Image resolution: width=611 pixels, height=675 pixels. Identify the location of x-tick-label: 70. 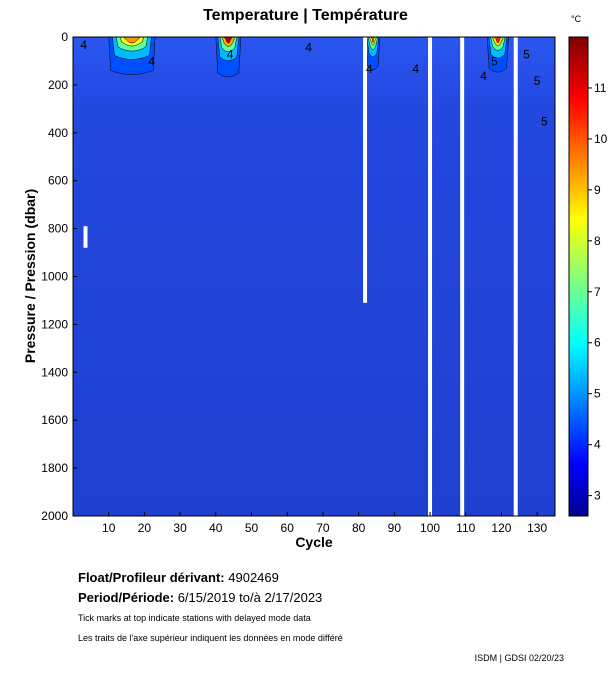
(323, 528).